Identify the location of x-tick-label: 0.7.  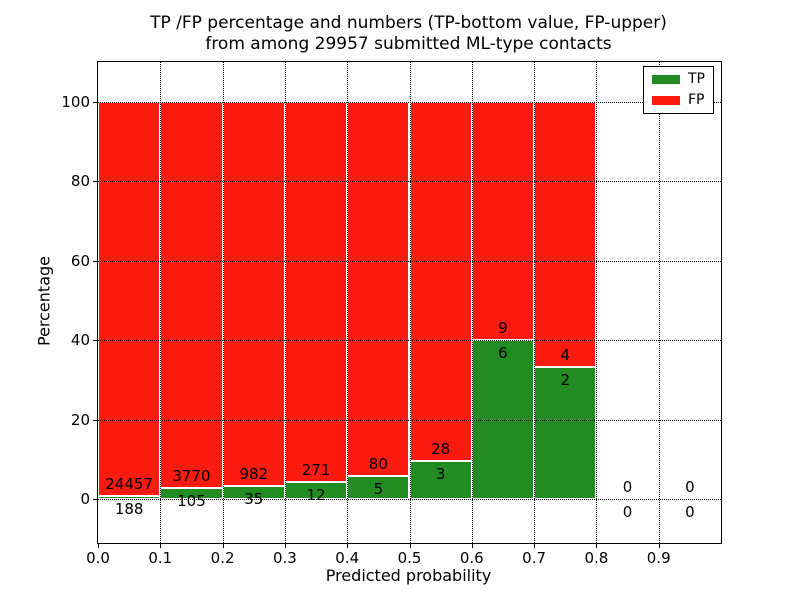
(534, 558).